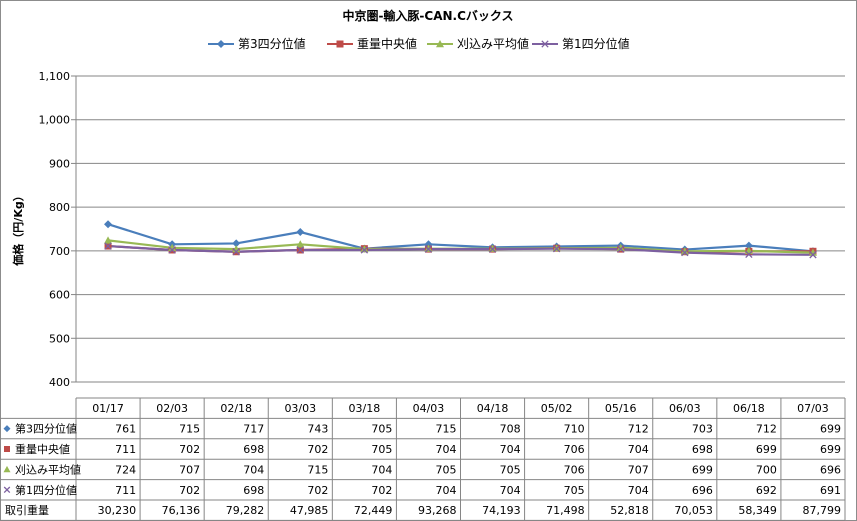  I want to click on table-cell: 692, so click(766, 490).